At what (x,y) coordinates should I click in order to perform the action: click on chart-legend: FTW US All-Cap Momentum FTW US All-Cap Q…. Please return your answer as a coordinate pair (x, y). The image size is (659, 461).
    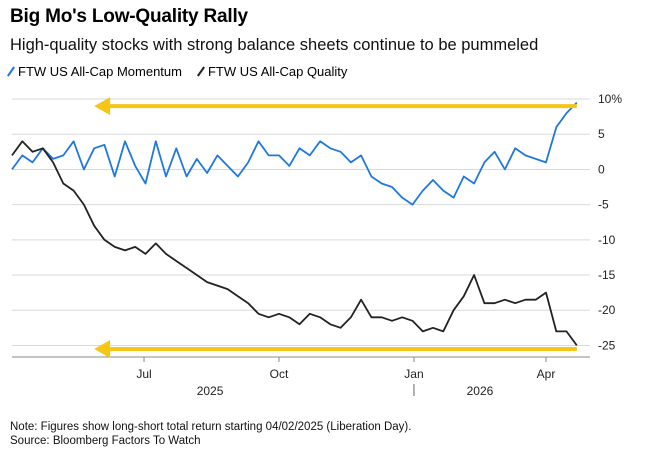
    Looking at the image, I should click on (177, 71).